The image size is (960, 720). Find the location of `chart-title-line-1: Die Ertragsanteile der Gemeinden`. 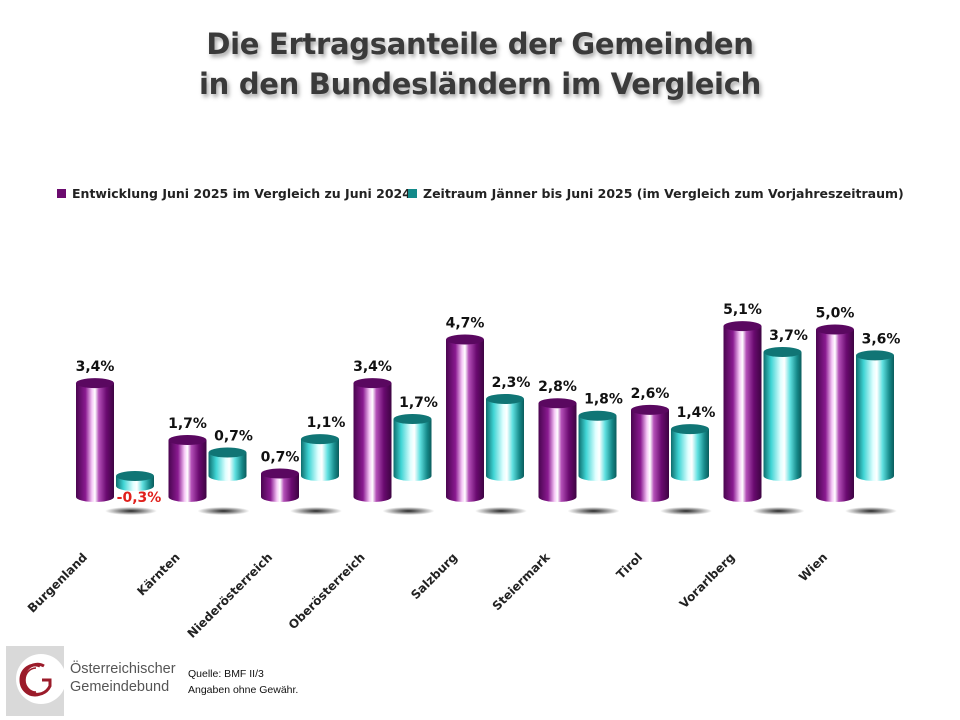

chart-title-line-1: Die Ertragsanteile der Gemeinden is located at coordinates (480, 44).